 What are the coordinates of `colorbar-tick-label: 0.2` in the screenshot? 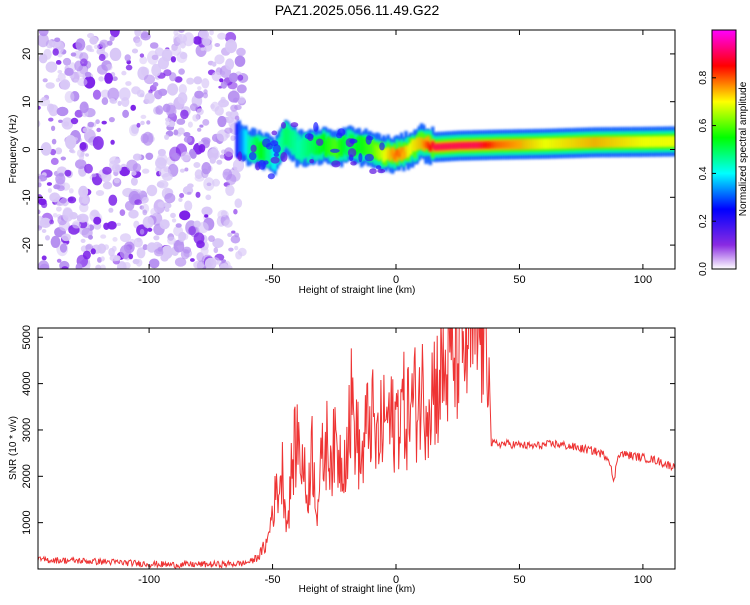 It's located at (703, 221).